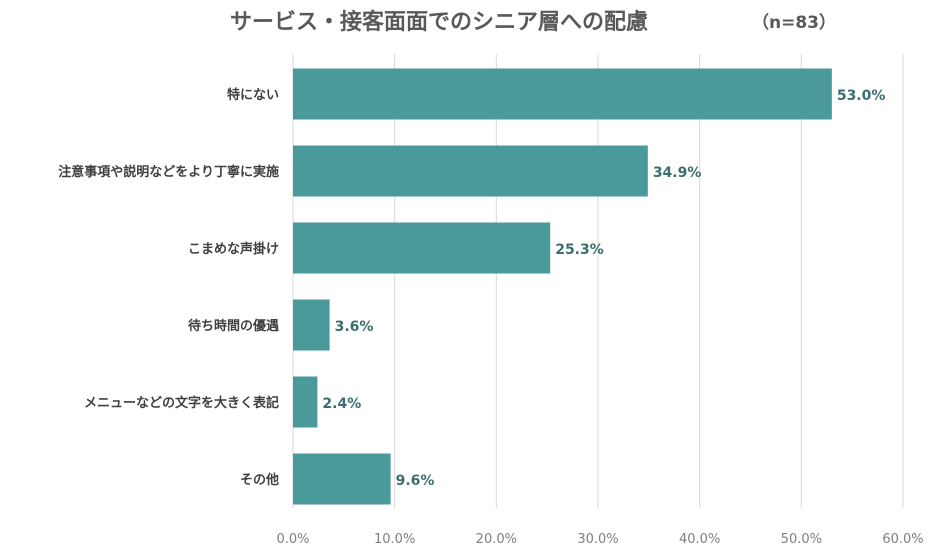 Image resolution: width=928 pixels, height=544 pixels. I want to click on value-label: 3.6%, so click(354, 327).